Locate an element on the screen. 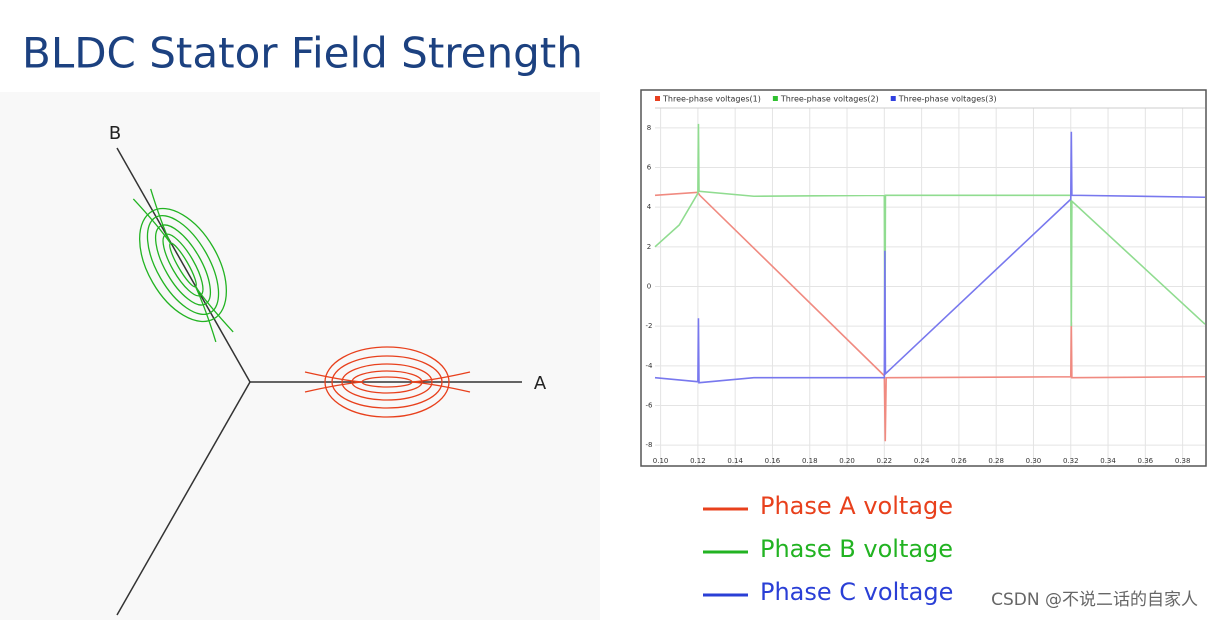  x-tick-label: 0.30 is located at coordinates (1034, 461).